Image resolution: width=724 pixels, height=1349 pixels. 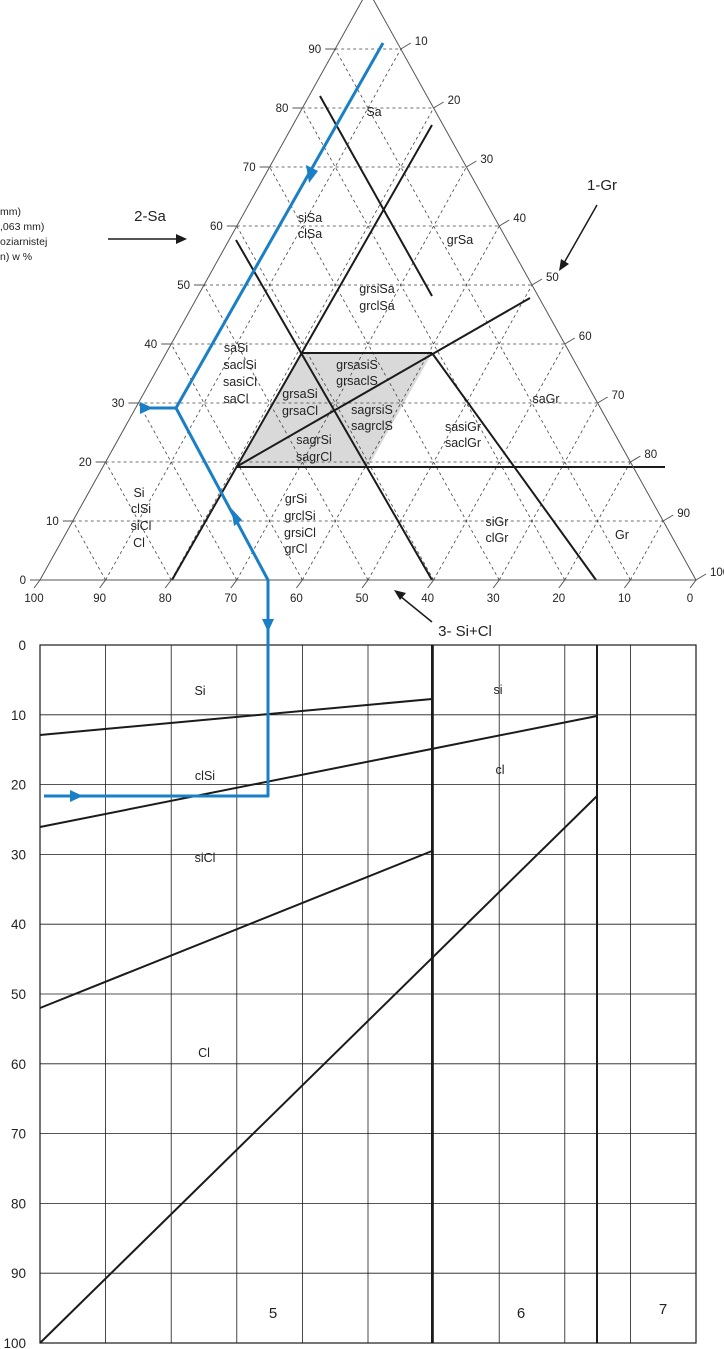 I want to click on region-sagrcls: sagrclS, so click(x=372, y=426).